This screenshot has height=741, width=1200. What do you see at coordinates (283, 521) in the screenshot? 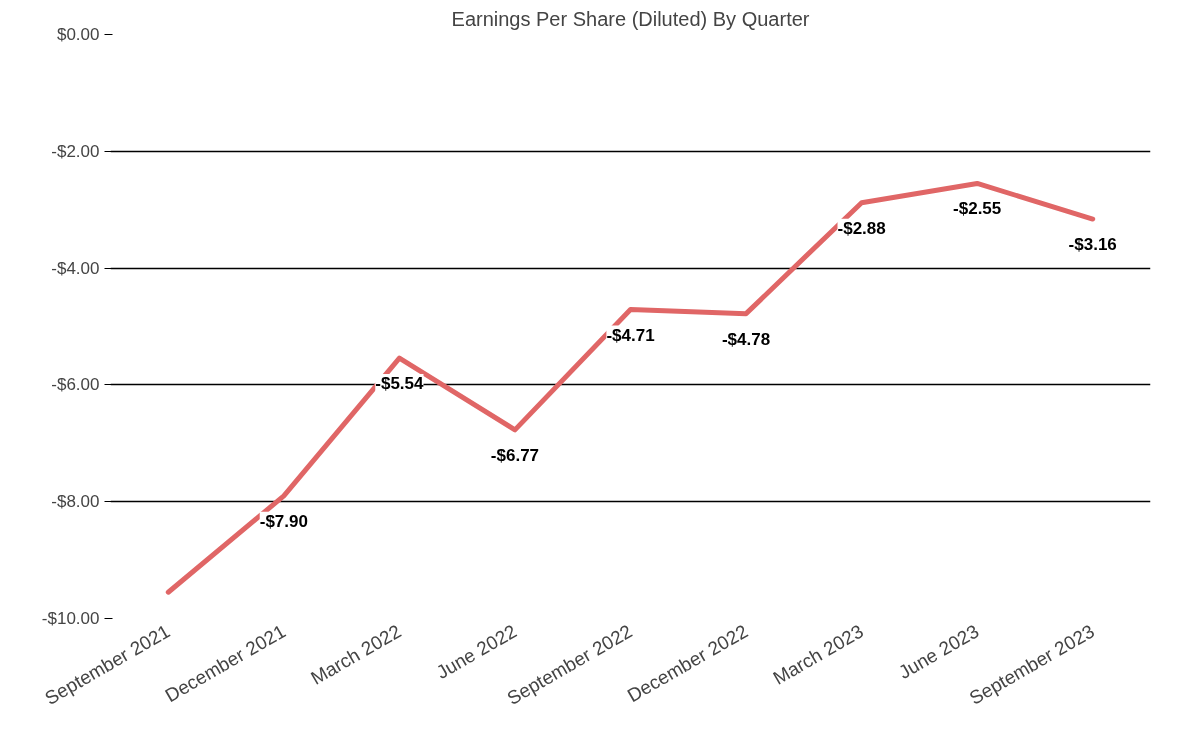
I see `data-label: -$7.90` at bounding box center [283, 521].